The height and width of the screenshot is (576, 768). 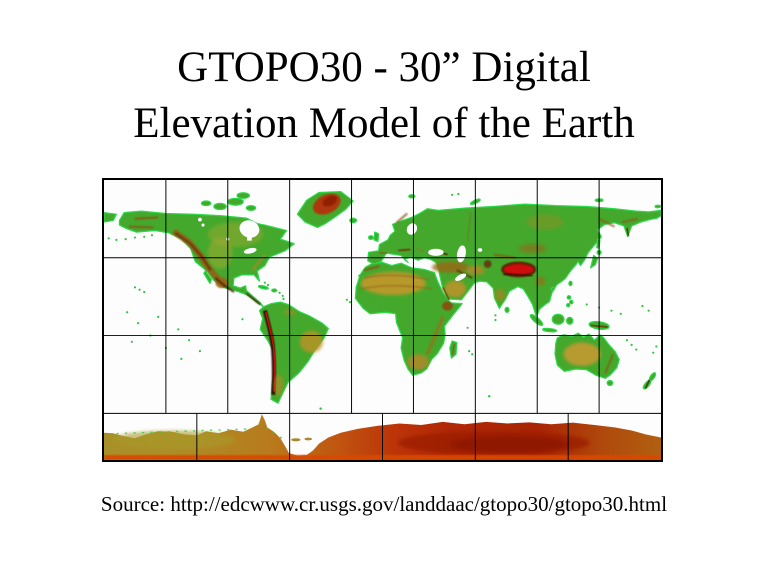 What do you see at coordinates (480, 250) in the screenshot?
I see `aral-sea` at bounding box center [480, 250].